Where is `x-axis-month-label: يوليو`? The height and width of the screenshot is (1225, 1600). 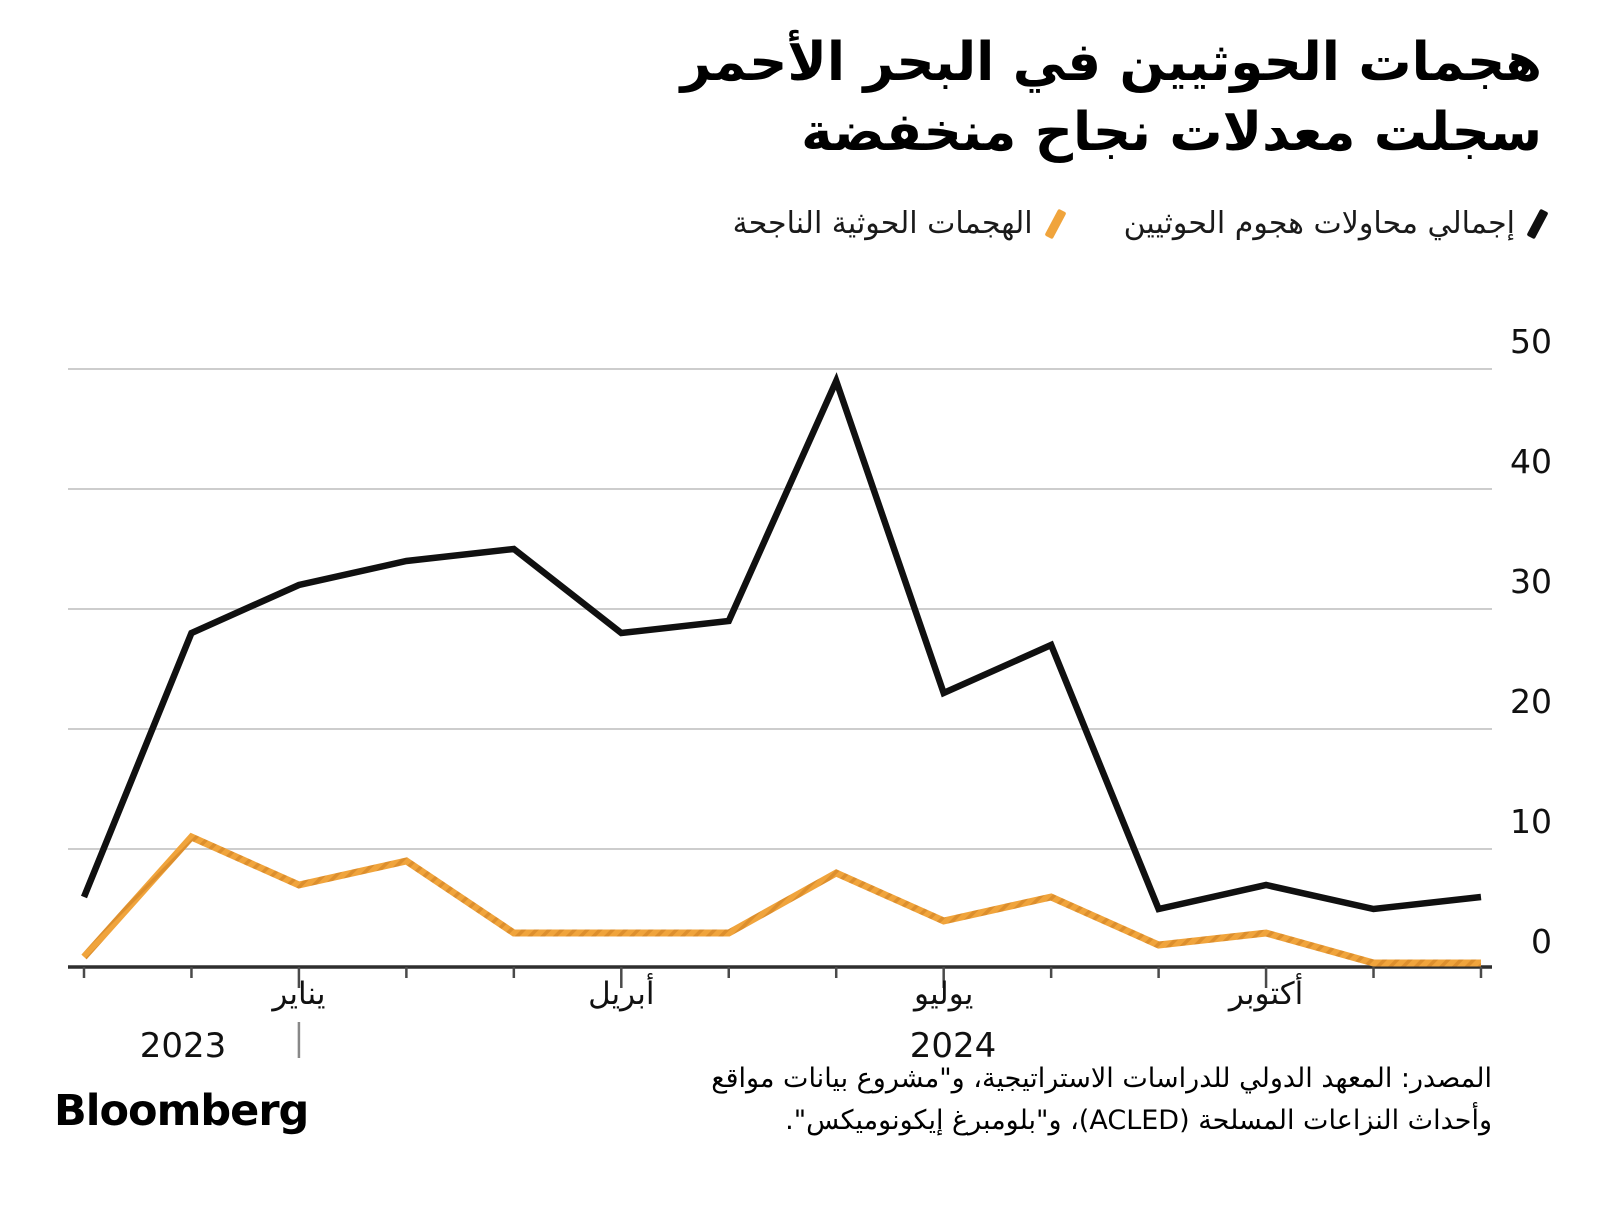 x-axis-month-label: يوليو is located at coordinates (942, 994).